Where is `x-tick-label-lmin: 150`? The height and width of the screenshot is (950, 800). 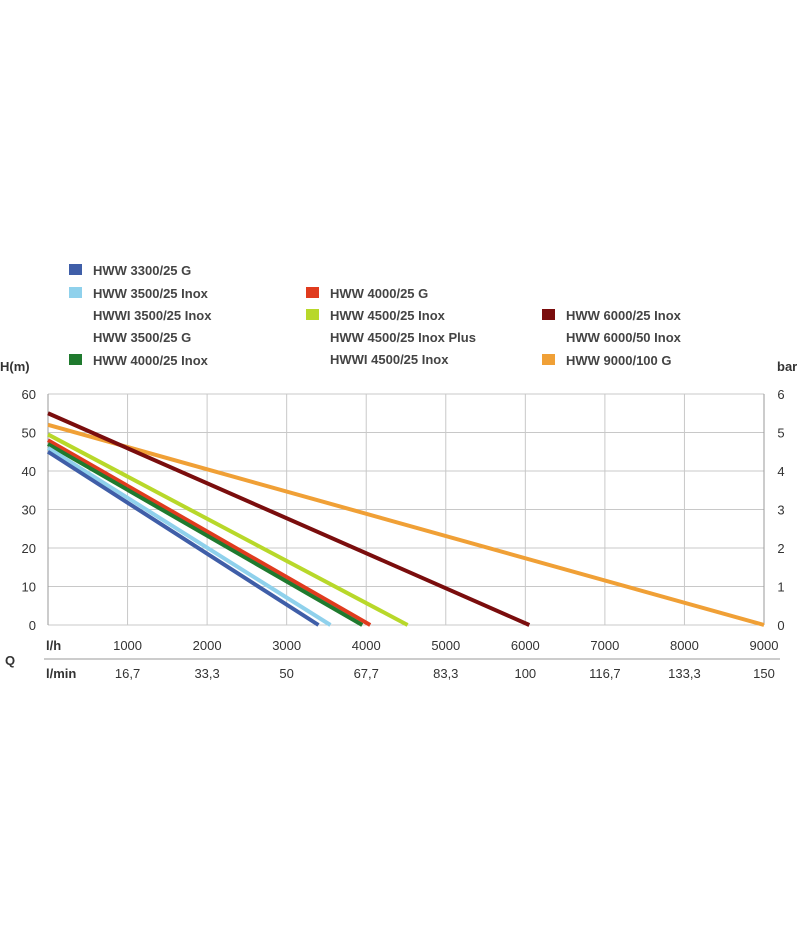
x-tick-label-lmin: 150 is located at coordinates (764, 673).